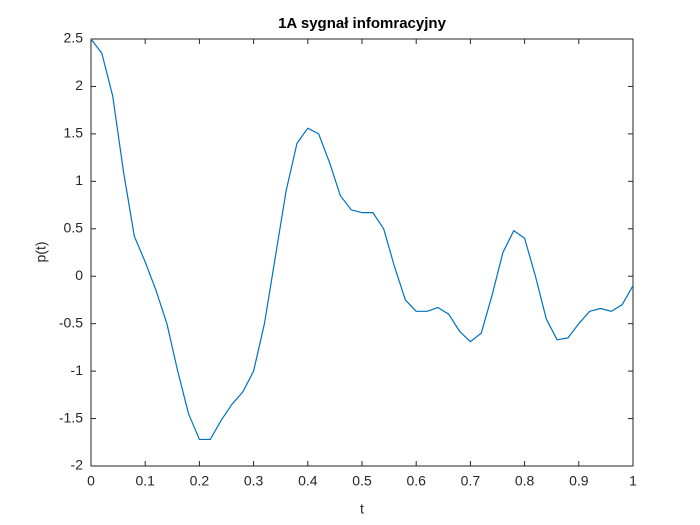 Image resolution: width=700 pixels, height=525 pixels. What do you see at coordinates (71, 322) in the screenshot?
I see `y-tick-label: -0.5` at bounding box center [71, 322].